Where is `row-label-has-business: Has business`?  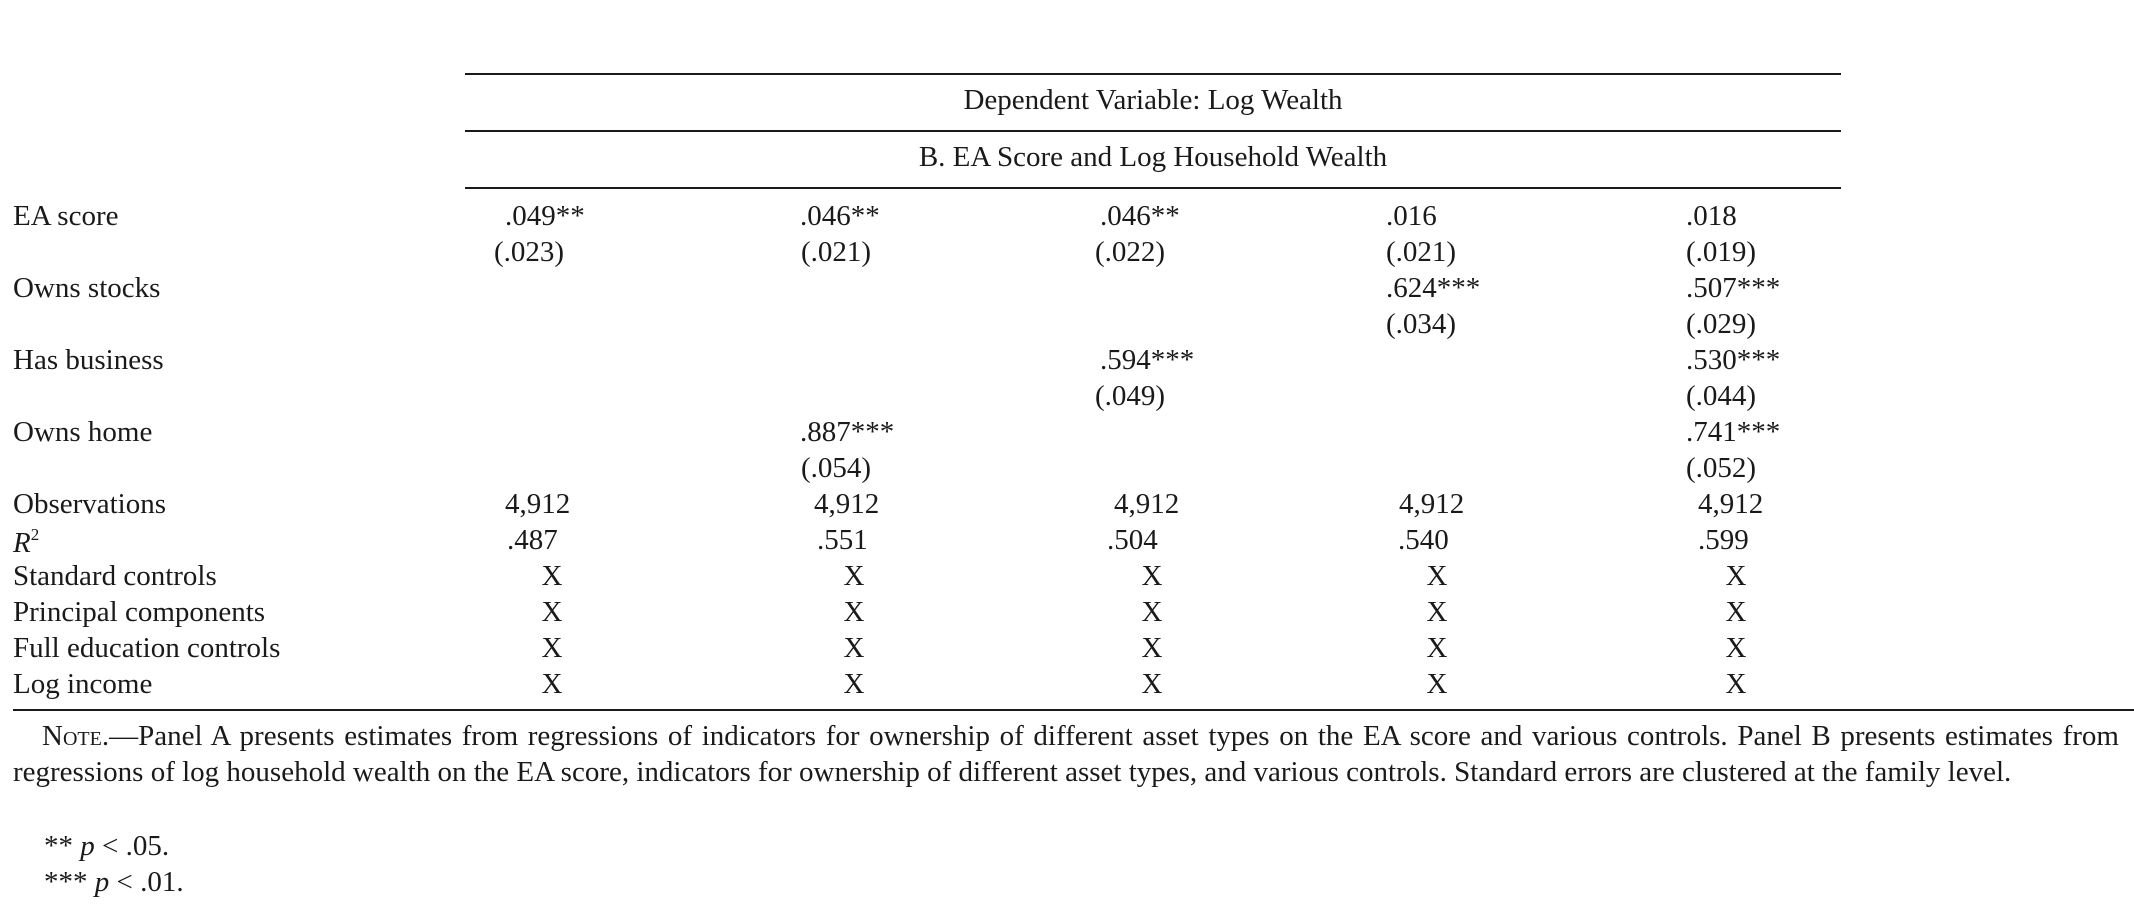 row-label-has-business: Has business is located at coordinates (88, 360).